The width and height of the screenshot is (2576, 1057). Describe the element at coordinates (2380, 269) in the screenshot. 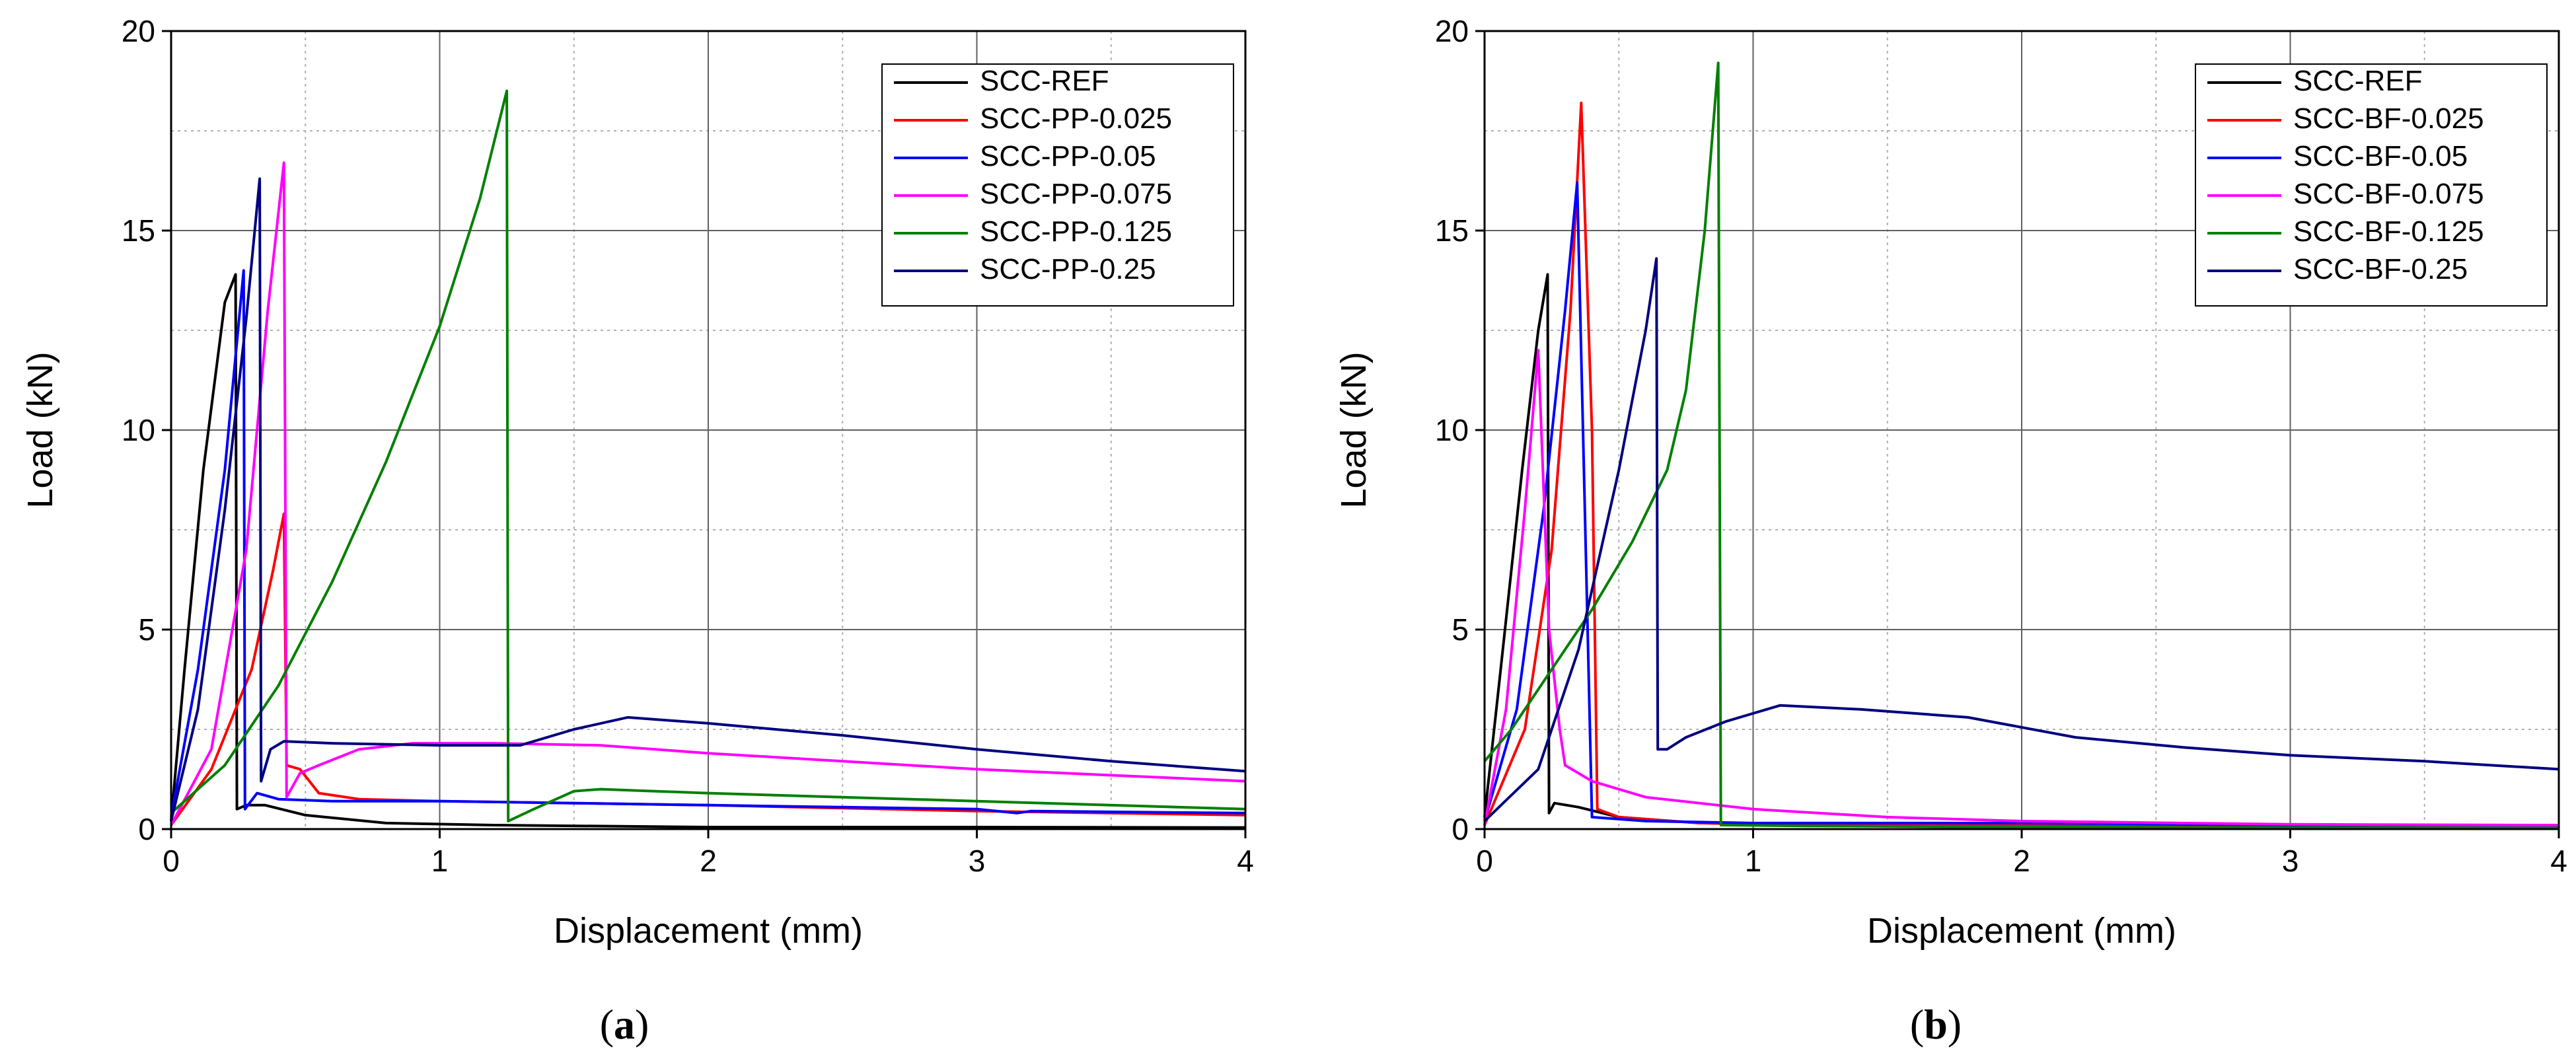

I see `legend-label: SCC-BF-0.25` at that location.